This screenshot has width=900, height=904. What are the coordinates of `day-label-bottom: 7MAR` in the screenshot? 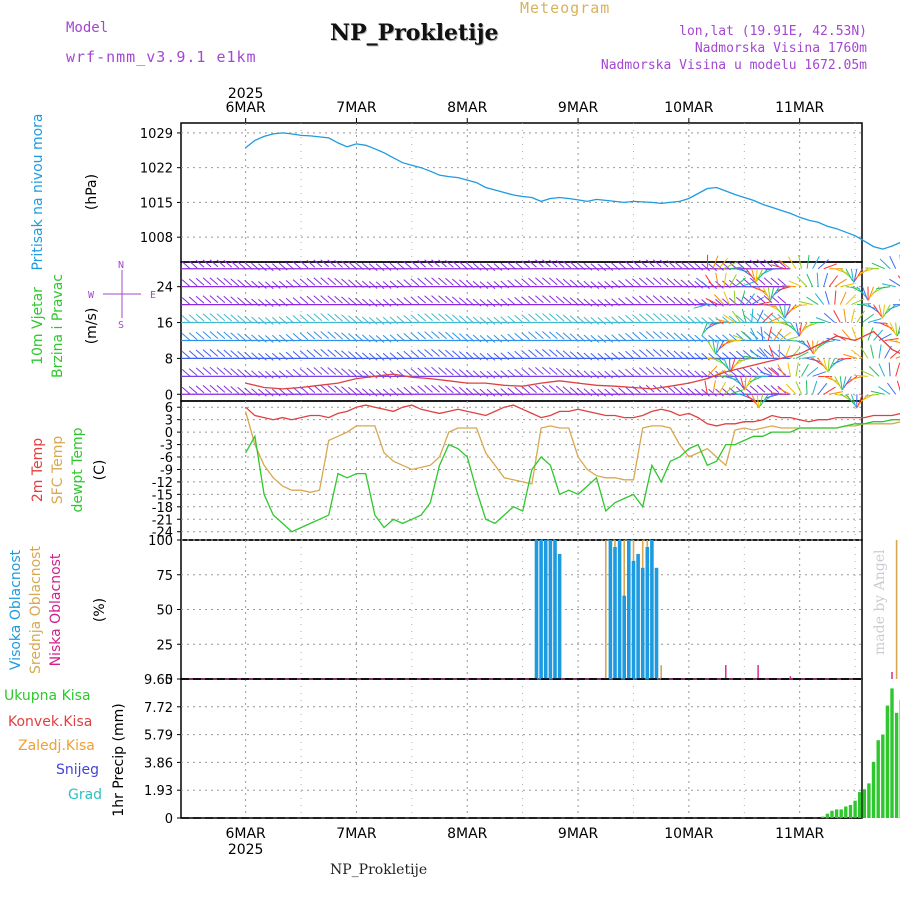 It's located at (356, 834).